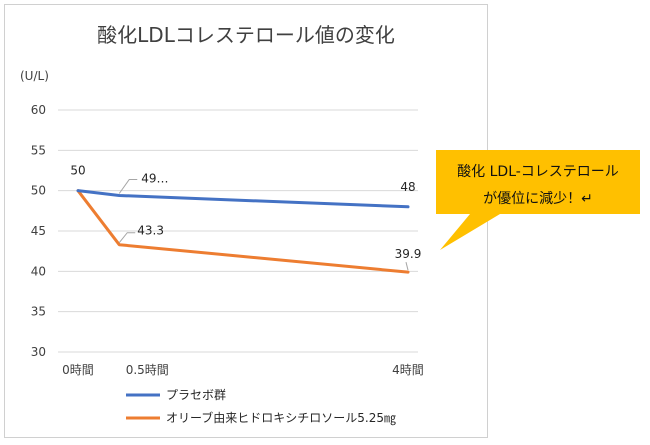 Image resolution: width=650 pixels, height=445 pixels. I want to click on callout-line-1: 酸化 LDL-コレステロール, so click(538, 172).